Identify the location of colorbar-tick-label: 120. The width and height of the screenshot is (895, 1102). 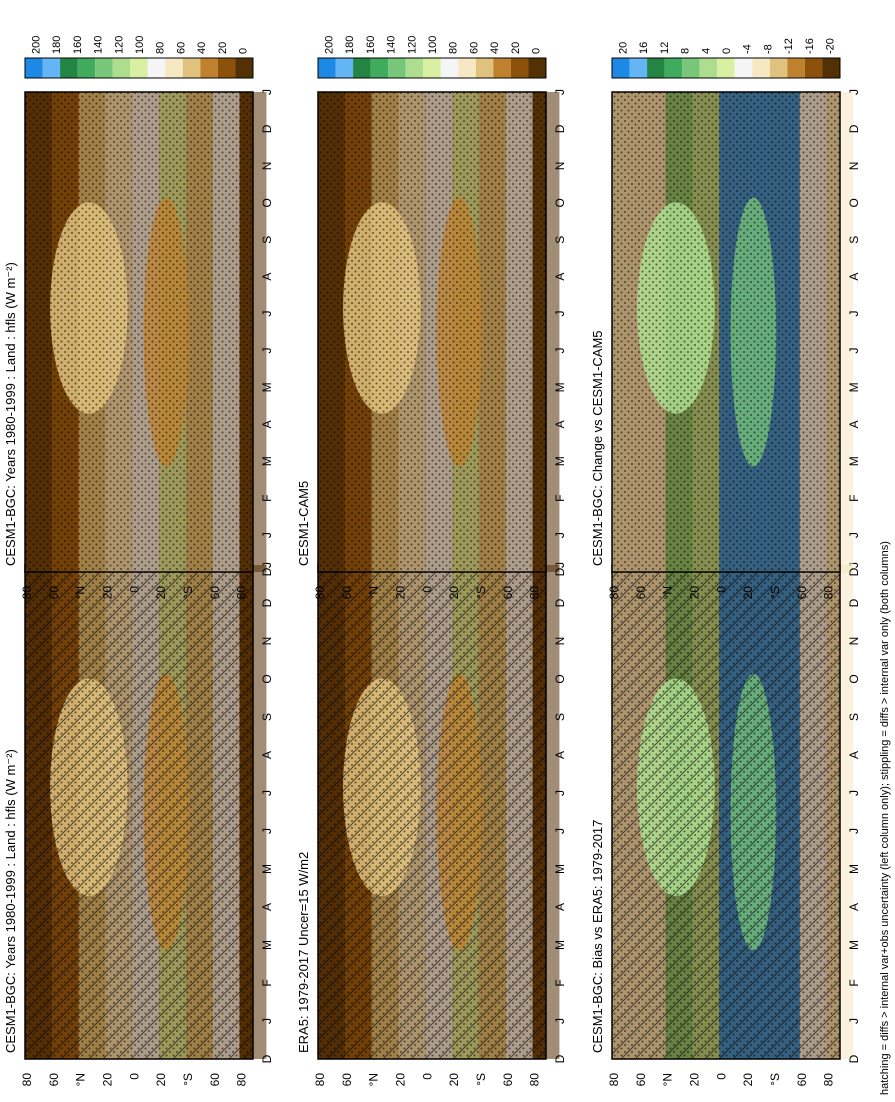
(412, 45).